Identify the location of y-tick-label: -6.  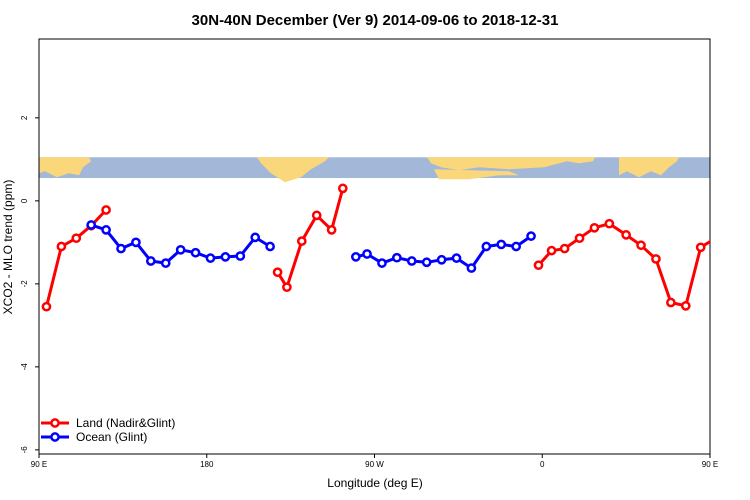
(24, 450).